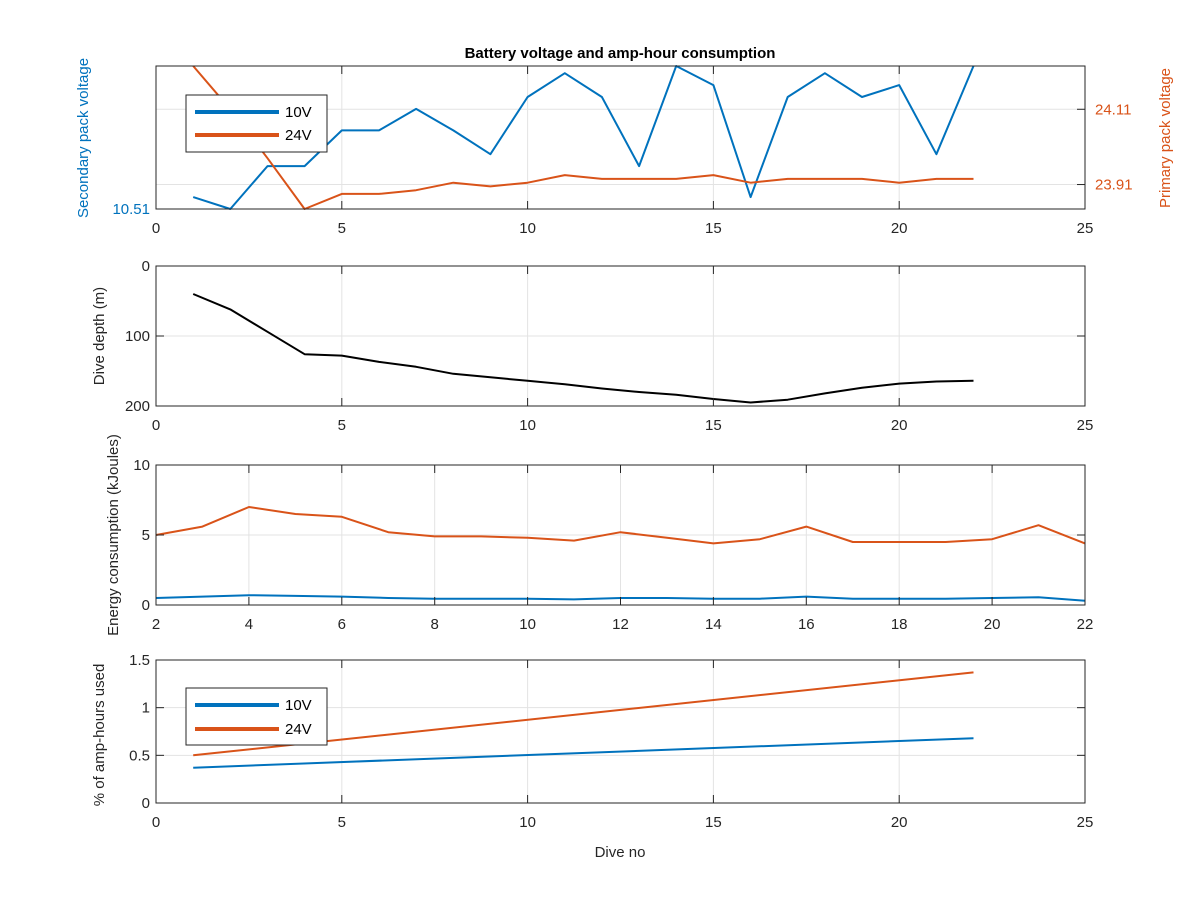  Describe the element at coordinates (583, 137) in the screenshot. I see `series-line-voltage-24v` at that location.